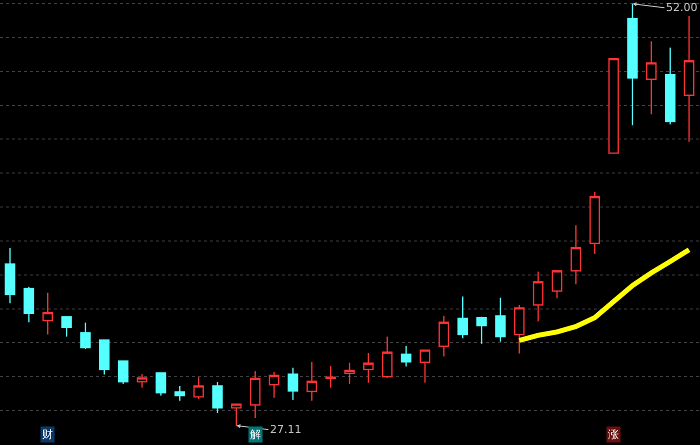  I want to click on text: 涨, so click(613, 434).